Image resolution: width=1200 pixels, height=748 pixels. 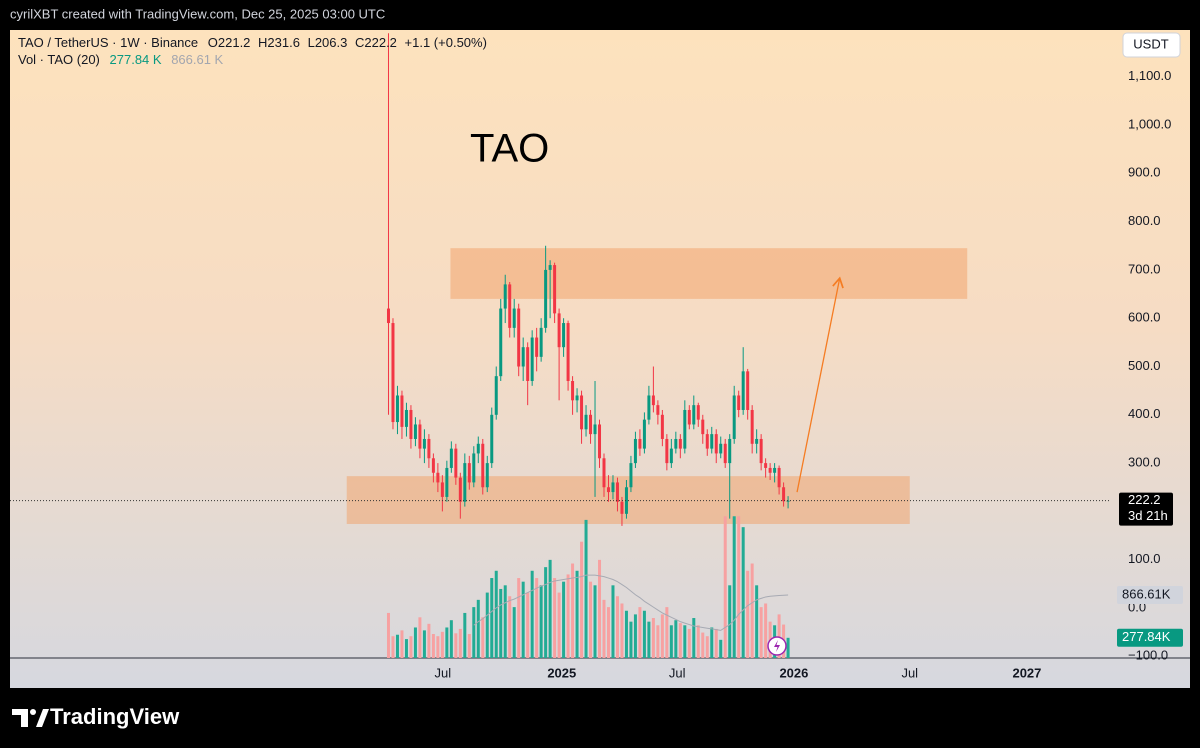 What do you see at coordinates (628, 500) in the screenshot?
I see `price-zone` at bounding box center [628, 500].